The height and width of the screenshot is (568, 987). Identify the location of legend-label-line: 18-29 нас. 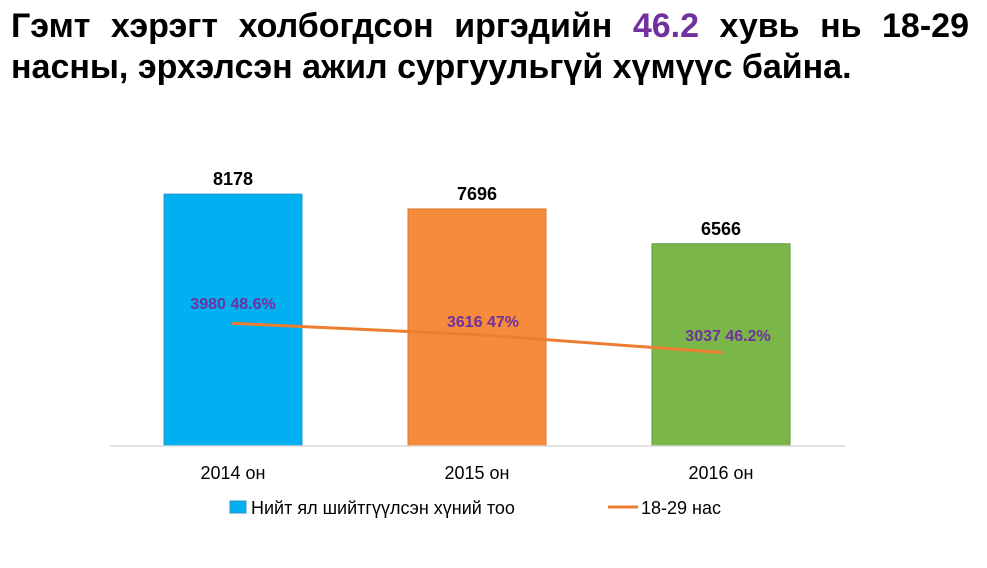
(681, 508).